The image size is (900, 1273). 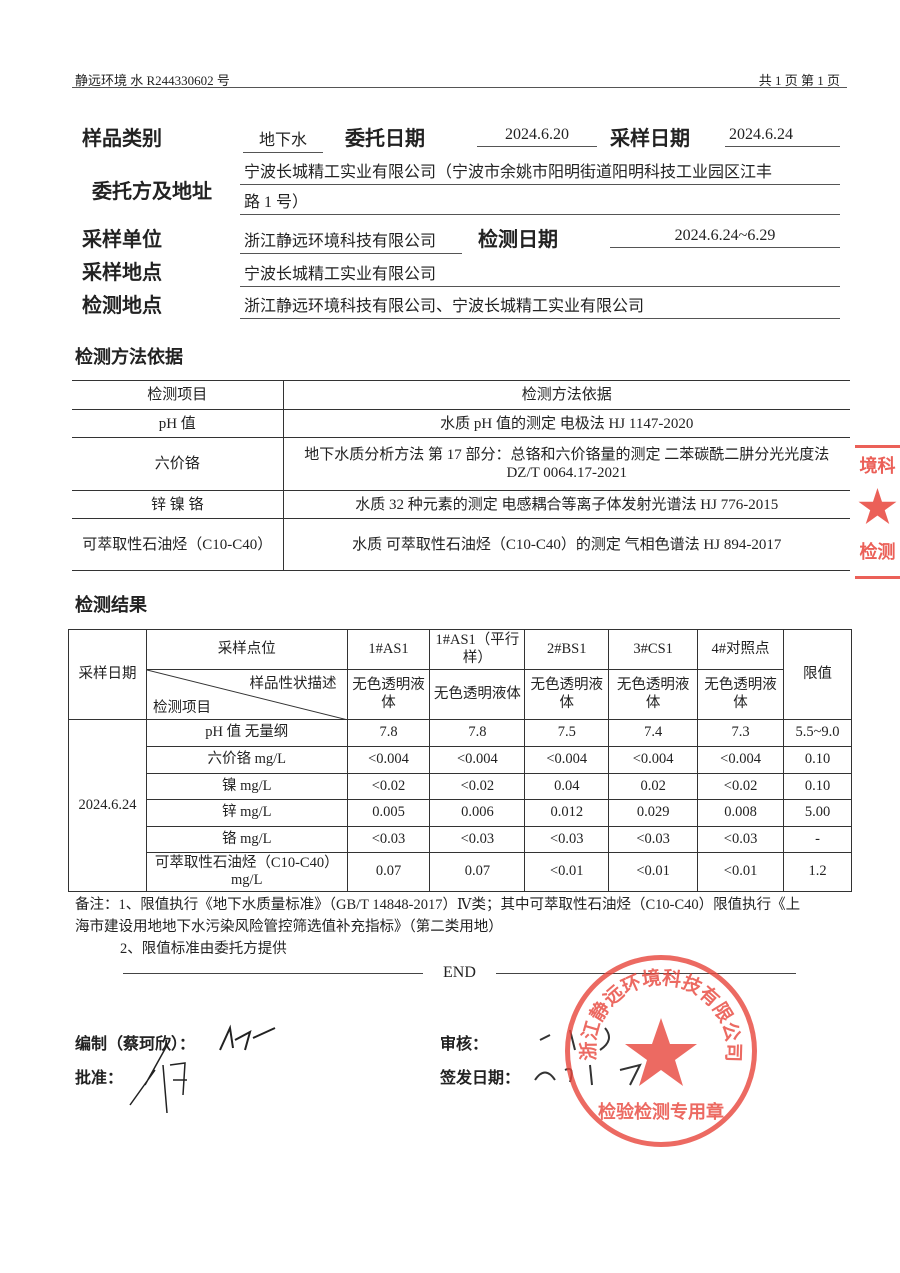 I want to click on site-5: 4#对照点, so click(x=740, y=649).